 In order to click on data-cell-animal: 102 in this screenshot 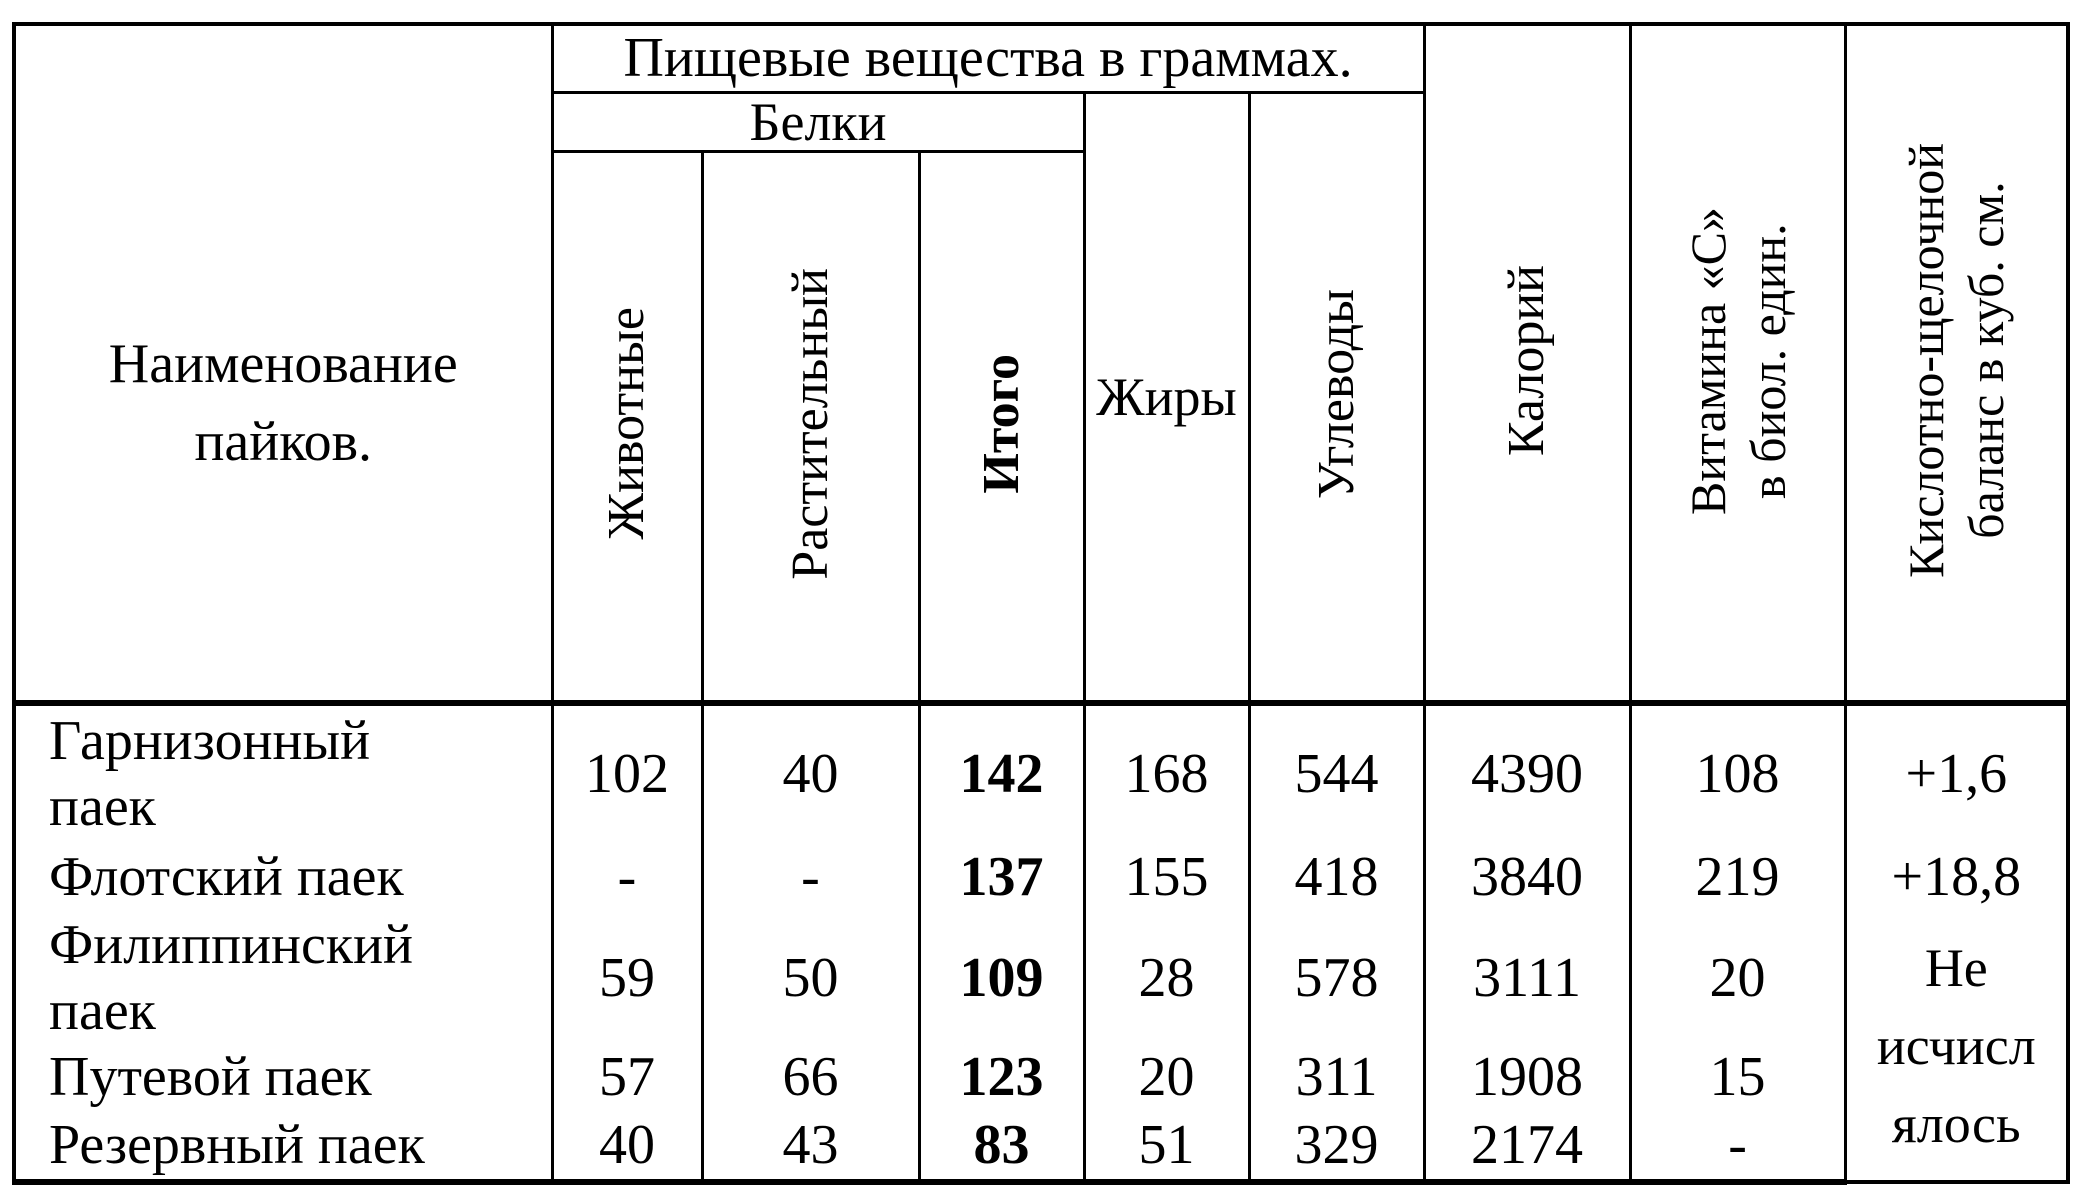, I will do `click(627, 772)`.